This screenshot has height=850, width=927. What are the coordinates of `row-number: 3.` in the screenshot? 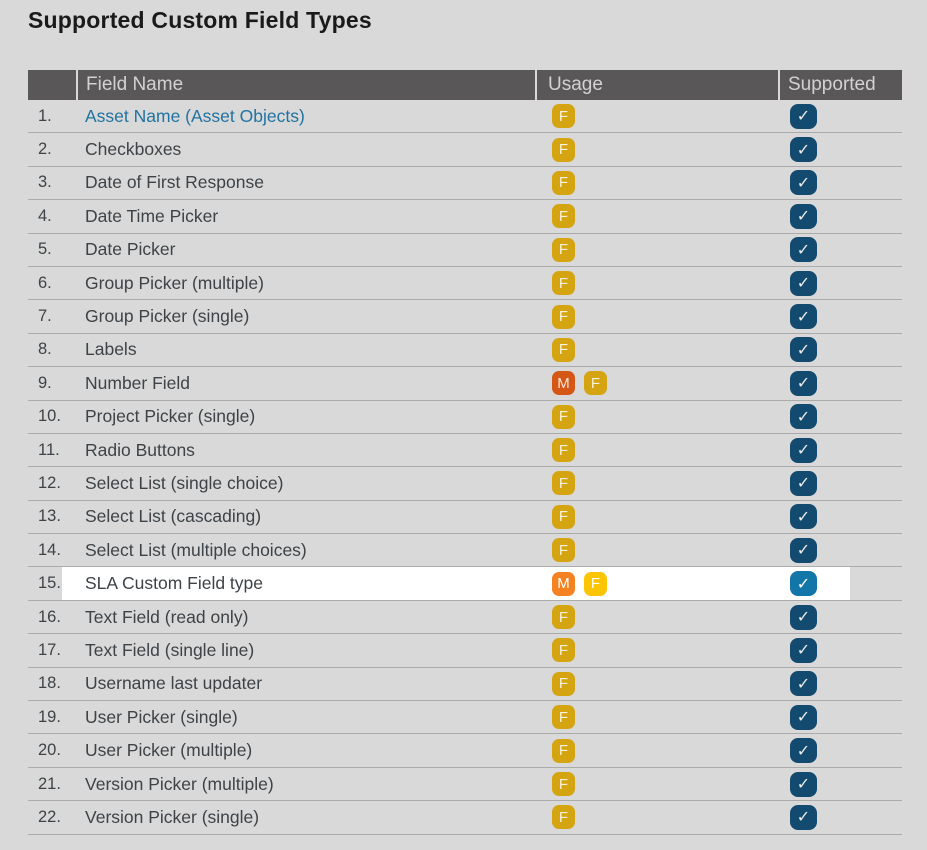 It's located at (45, 182).